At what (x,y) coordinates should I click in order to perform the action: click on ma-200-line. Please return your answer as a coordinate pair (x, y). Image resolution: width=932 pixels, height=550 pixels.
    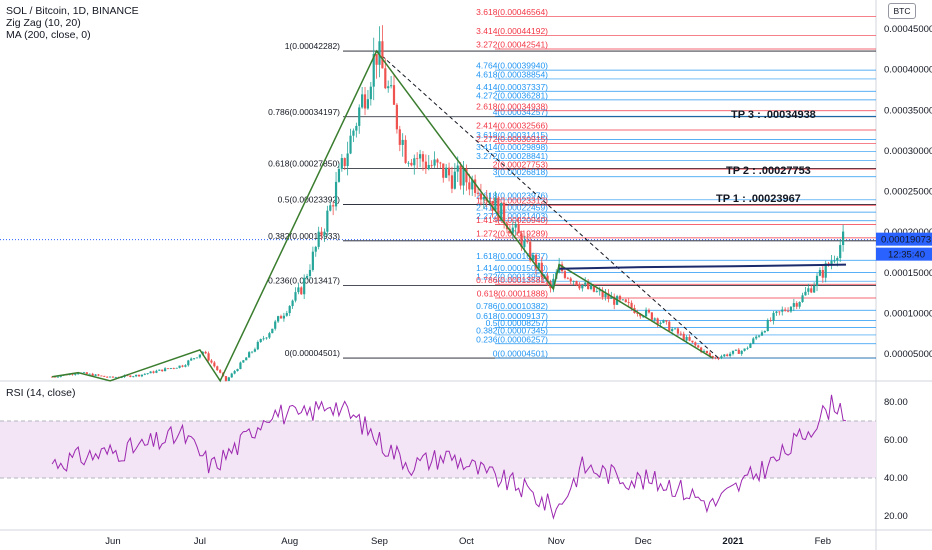
    Looking at the image, I should click on (703, 266).